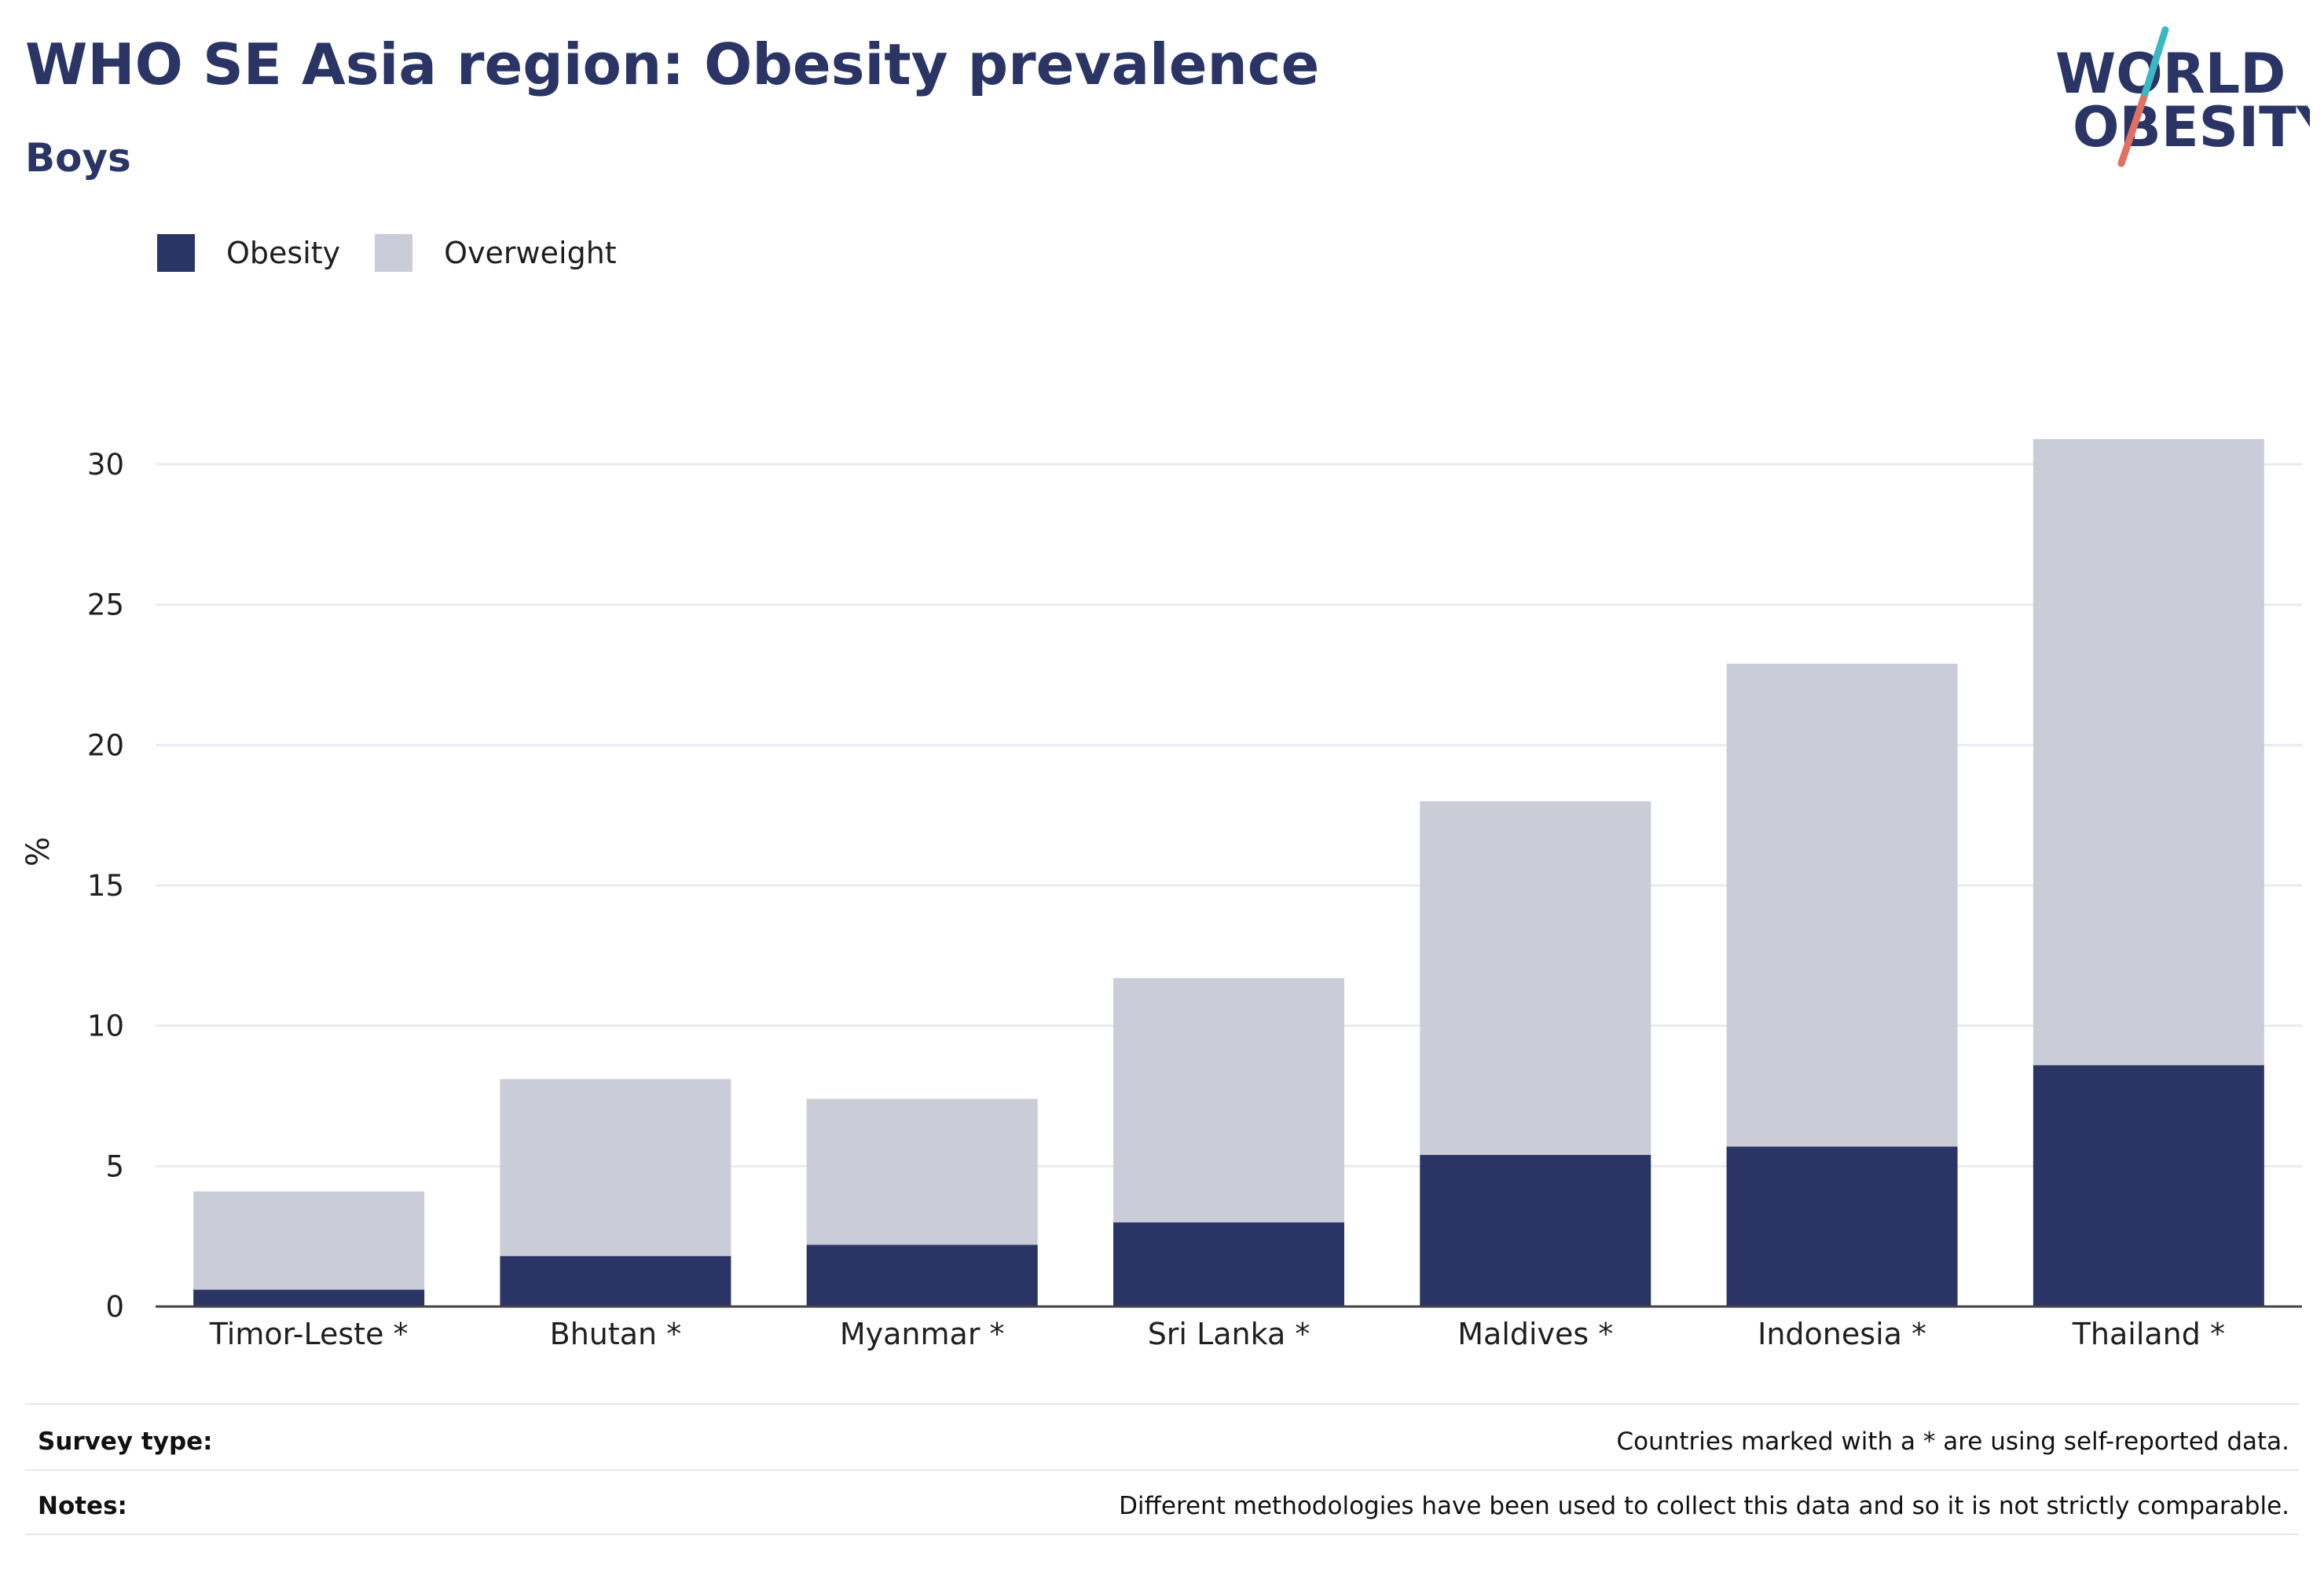 The height and width of the screenshot is (1576, 2324). What do you see at coordinates (105, 1026) in the screenshot?
I see `y-tick-label: 10` at bounding box center [105, 1026].